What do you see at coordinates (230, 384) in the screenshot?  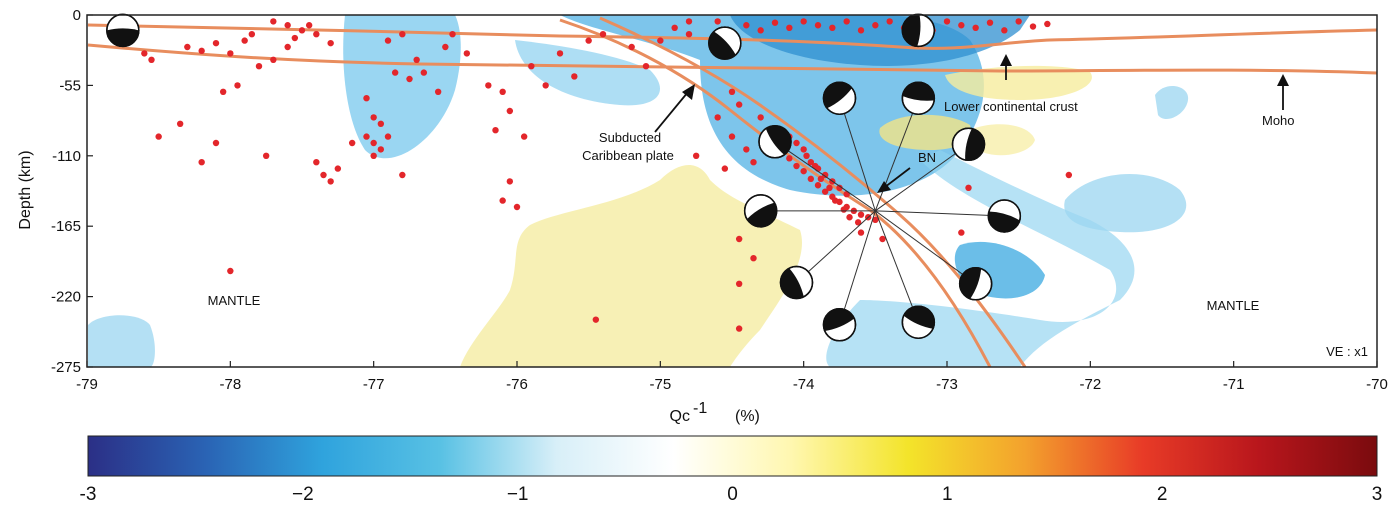 I see `x-tick-label: -78` at bounding box center [230, 384].